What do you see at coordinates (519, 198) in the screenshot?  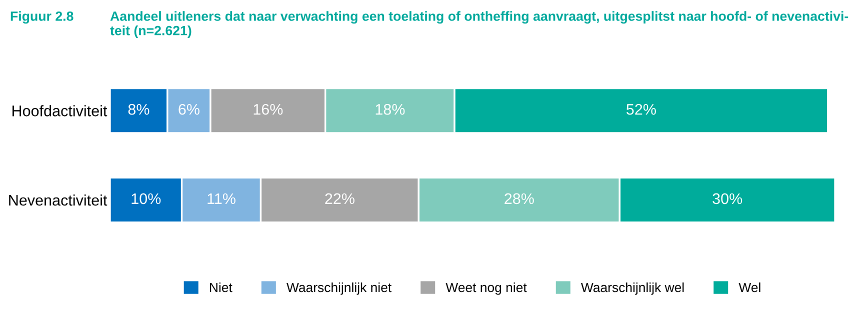 I see `data-label: 28%` at bounding box center [519, 198].